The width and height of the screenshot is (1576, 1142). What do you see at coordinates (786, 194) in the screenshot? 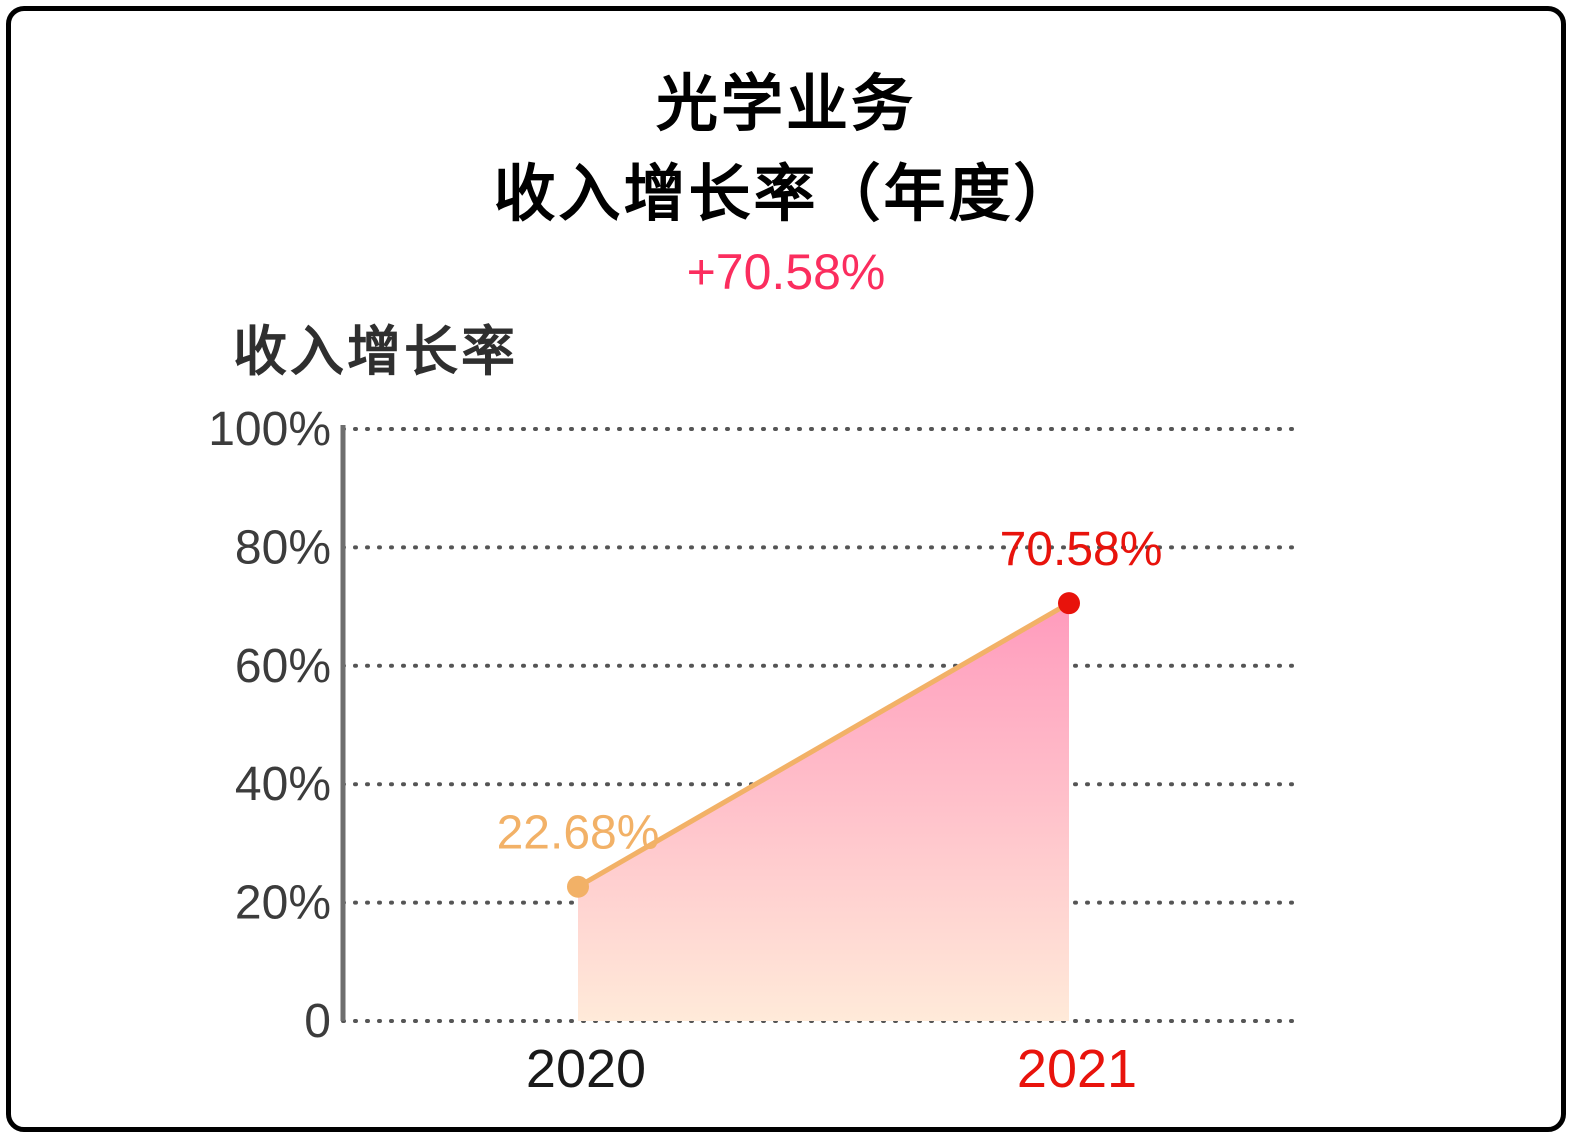
I see `chart-title-line-2: 收入增长率（年度）` at bounding box center [786, 194].